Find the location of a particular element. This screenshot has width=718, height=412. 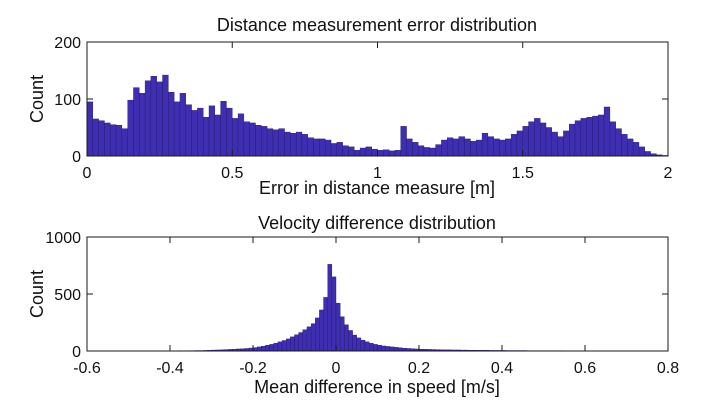

chart-title: Distance measurement error distribution is located at coordinates (377, 25).